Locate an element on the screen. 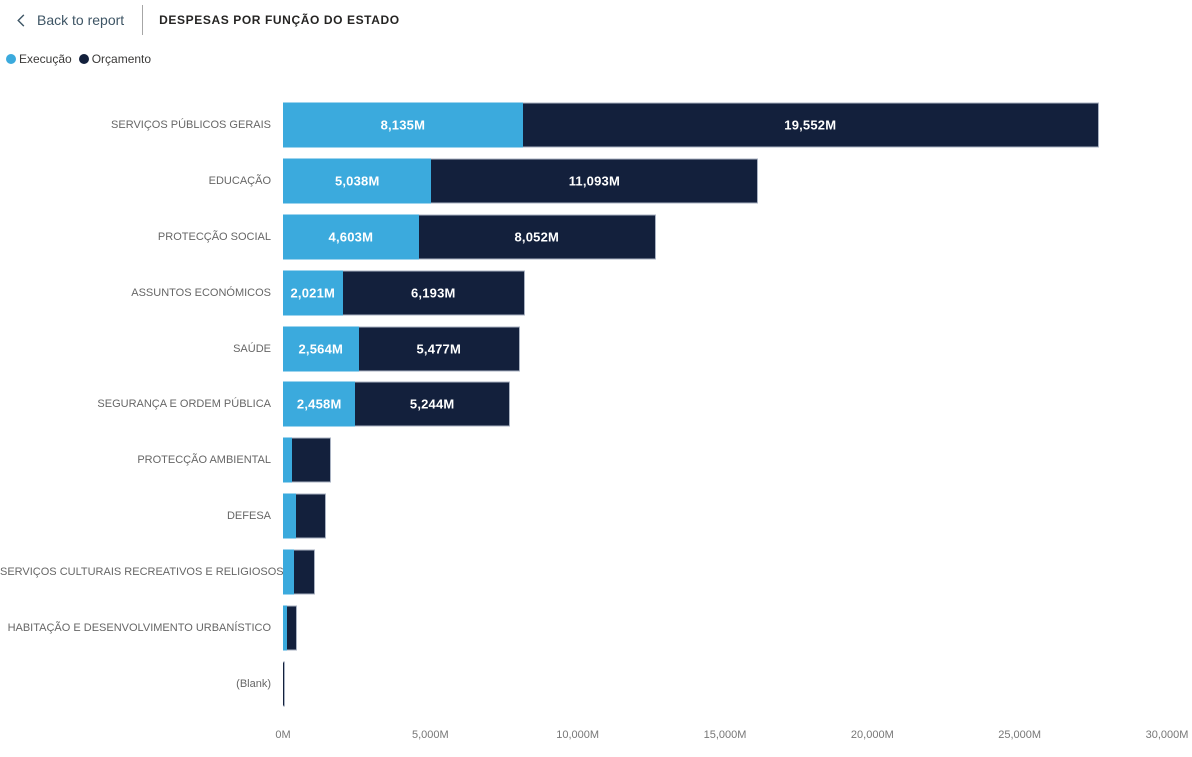 The width and height of the screenshot is (1192, 757). bar-segment-execucao: 2,564M is located at coordinates (321, 349).